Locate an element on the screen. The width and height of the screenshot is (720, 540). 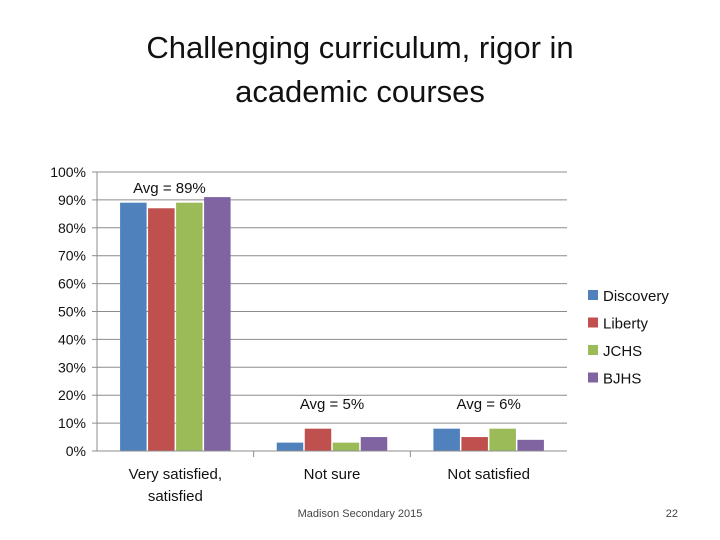
y-axis-tick-labels: 0% 10% 20% 30% 40% 50% 60% 70% 80% 90% 100% is located at coordinates (68, 311).